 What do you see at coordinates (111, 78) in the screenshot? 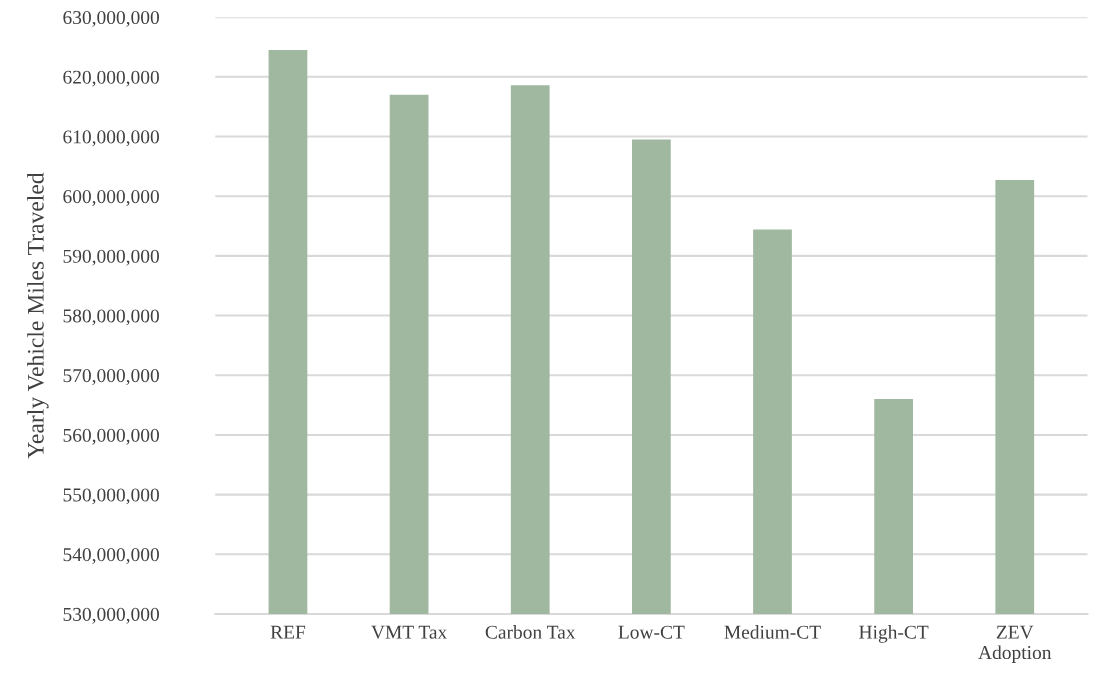
I see `y-tick-label: 620,000,000` at bounding box center [111, 78].